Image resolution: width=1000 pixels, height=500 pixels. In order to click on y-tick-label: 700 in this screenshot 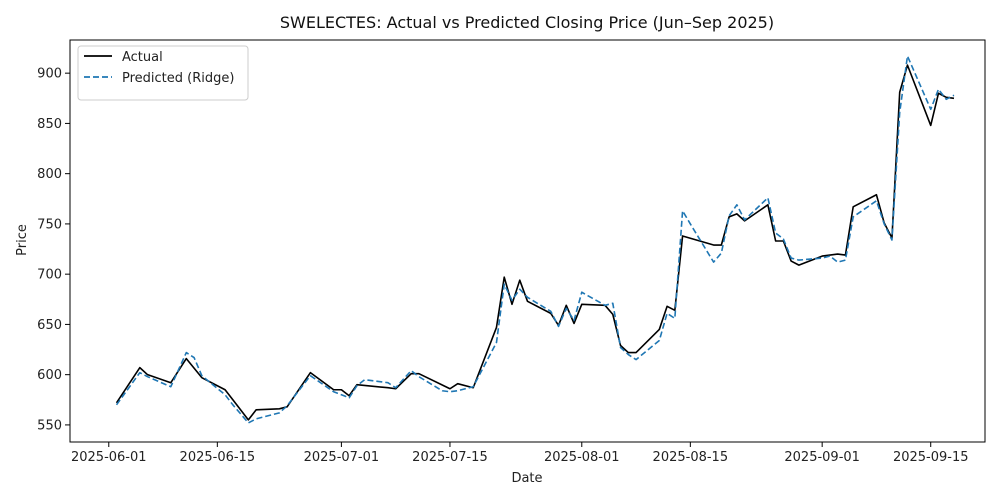, I will do `click(49, 275)`.